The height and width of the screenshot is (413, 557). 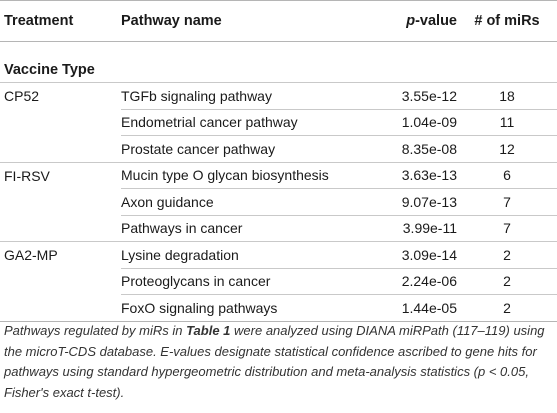 I want to click on table-row: Endometrial cancer pathway 1.04e-09 11, so click(x=278, y=122).